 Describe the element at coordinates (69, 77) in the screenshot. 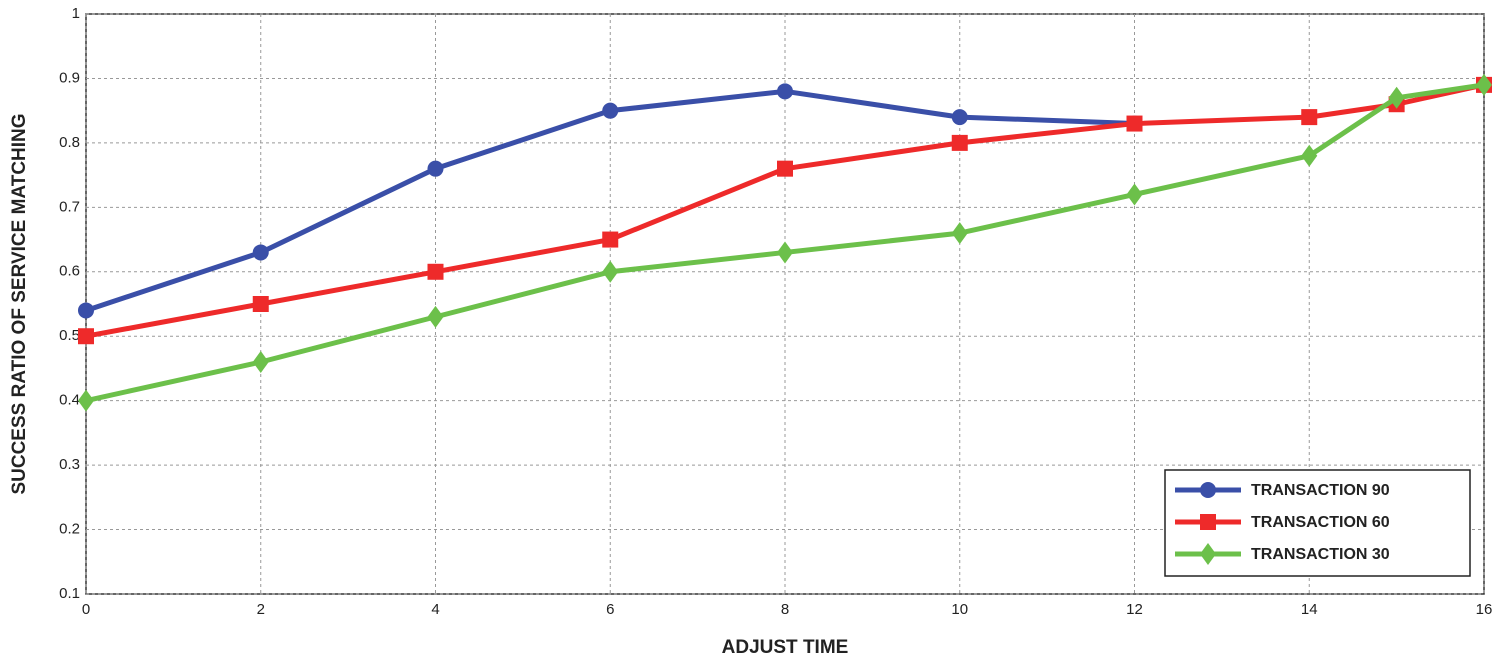

I see `y-tick-label: 0.9` at that location.